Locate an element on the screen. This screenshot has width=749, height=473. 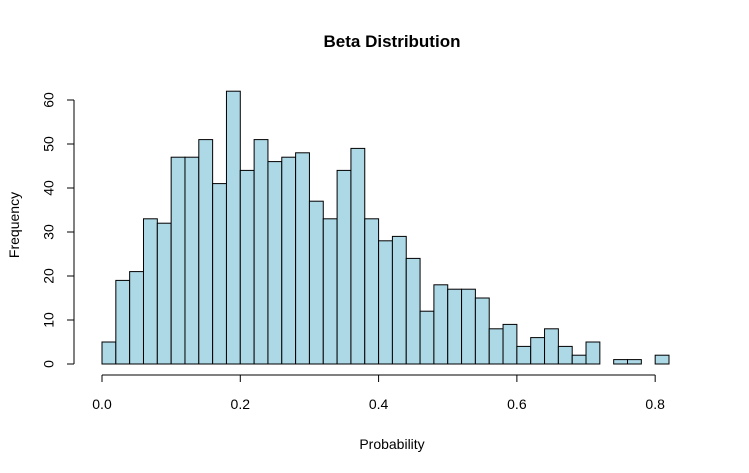
x-tick-label: 0.0 is located at coordinates (102, 404).